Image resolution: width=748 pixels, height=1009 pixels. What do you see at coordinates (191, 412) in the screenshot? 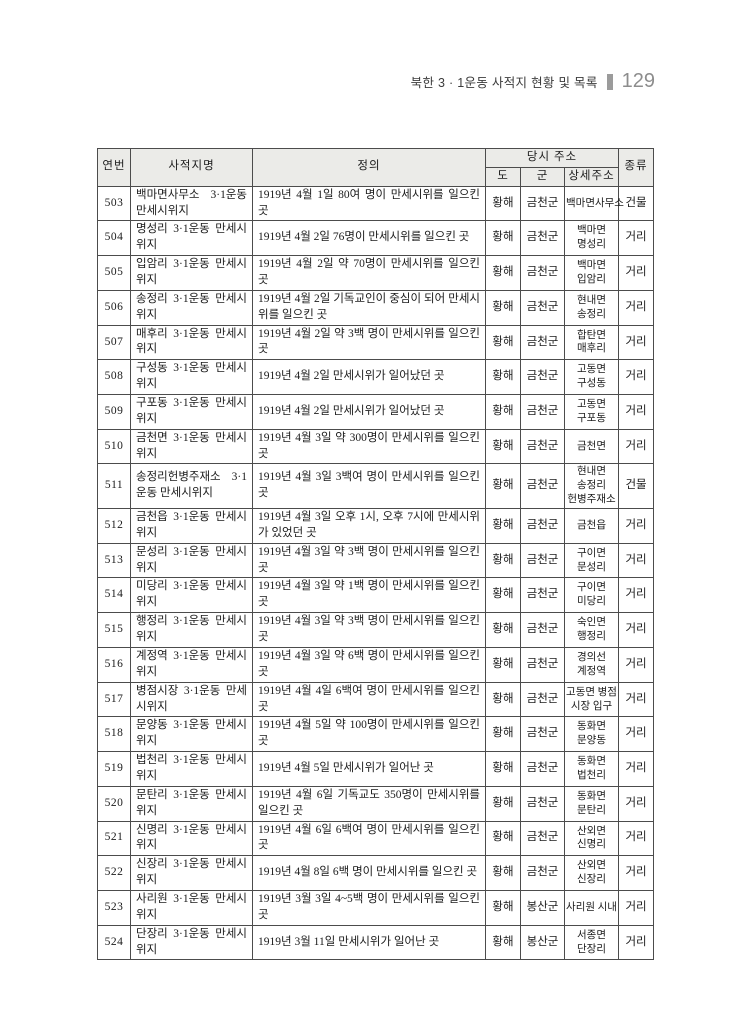
I see `cell-site-name: 구포동 3·1운동 만세시위지` at bounding box center [191, 412].